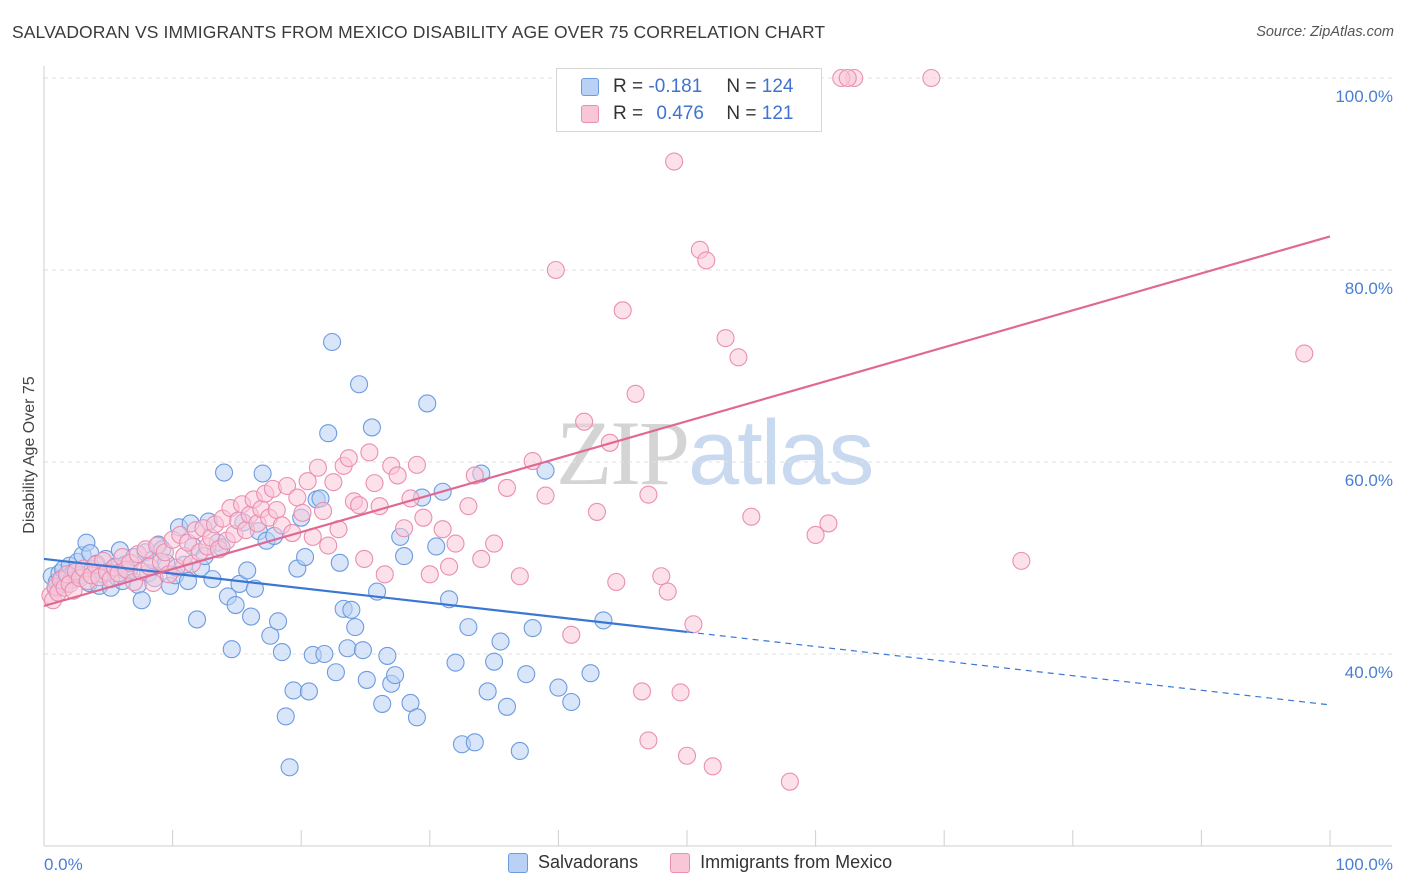 The width and height of the screenshot is (1406, 892). What do you see at coordinates (1325, 32) in the screenshot?
I see `source-credit: Source: ZipAtlas.com` at bounding box center [1325, 32].